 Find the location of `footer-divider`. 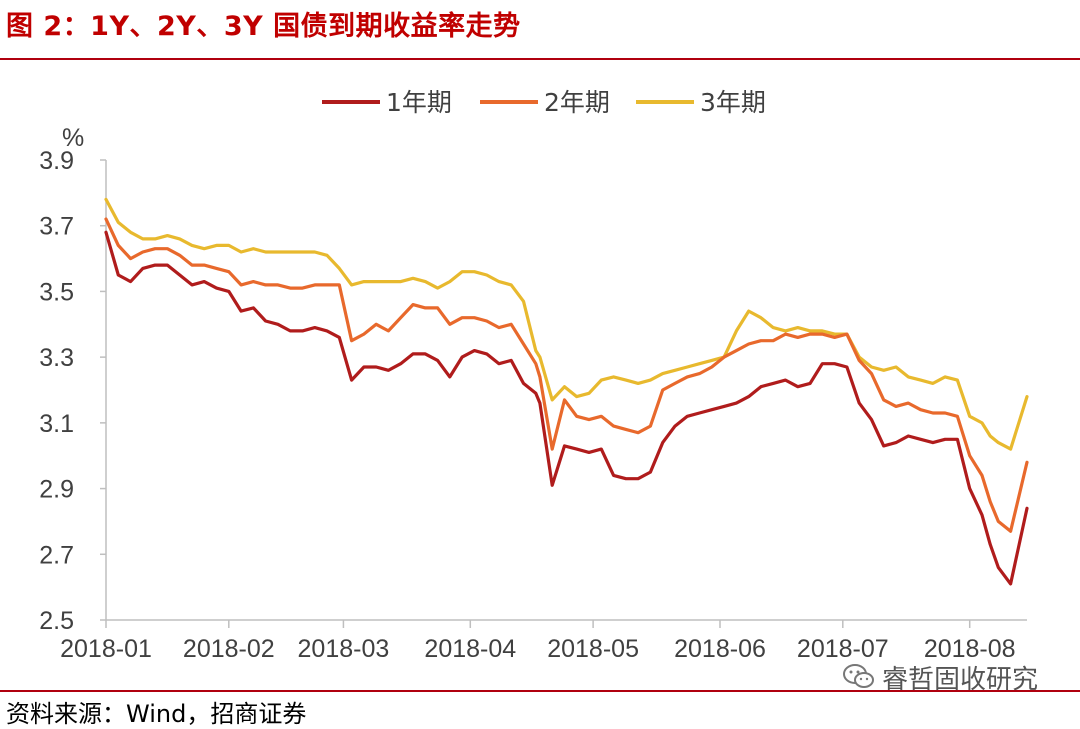

footer-divider is located at coordinates (540, 691).